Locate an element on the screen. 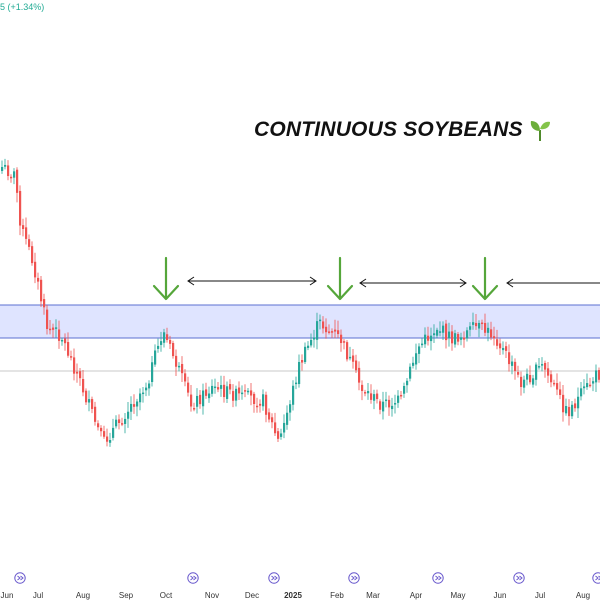 The image size is (600, 605). x-tick-label: Jul is located at coordinates (38, 595).